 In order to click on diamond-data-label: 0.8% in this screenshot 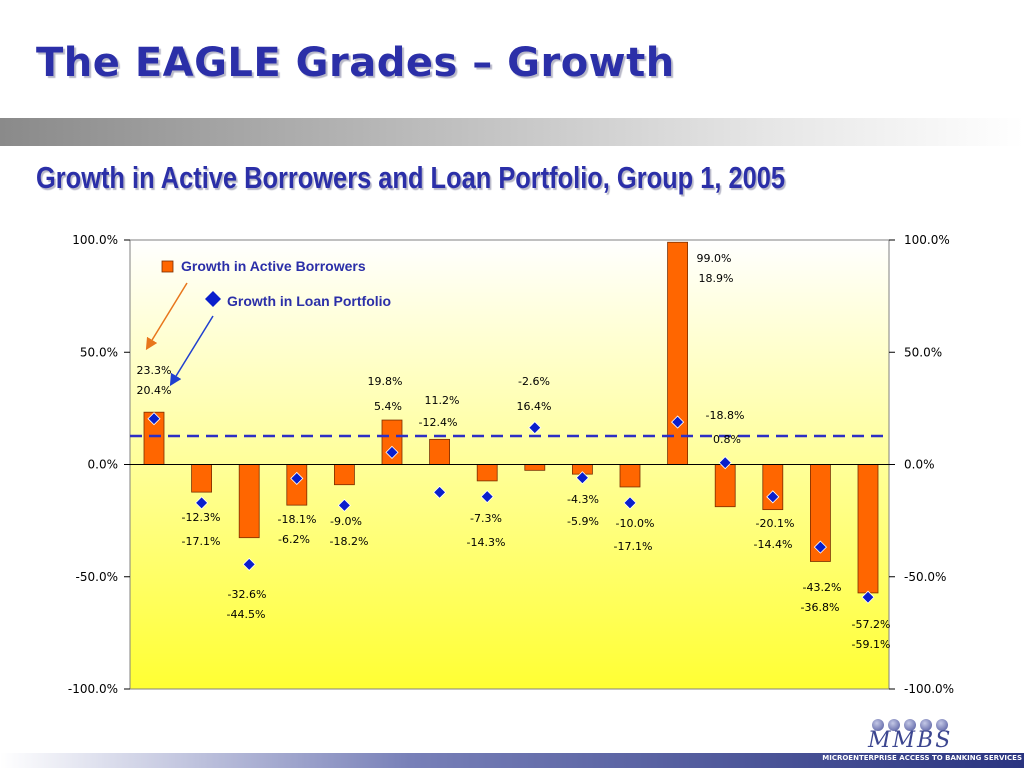, I will do `click(727, 439)`.